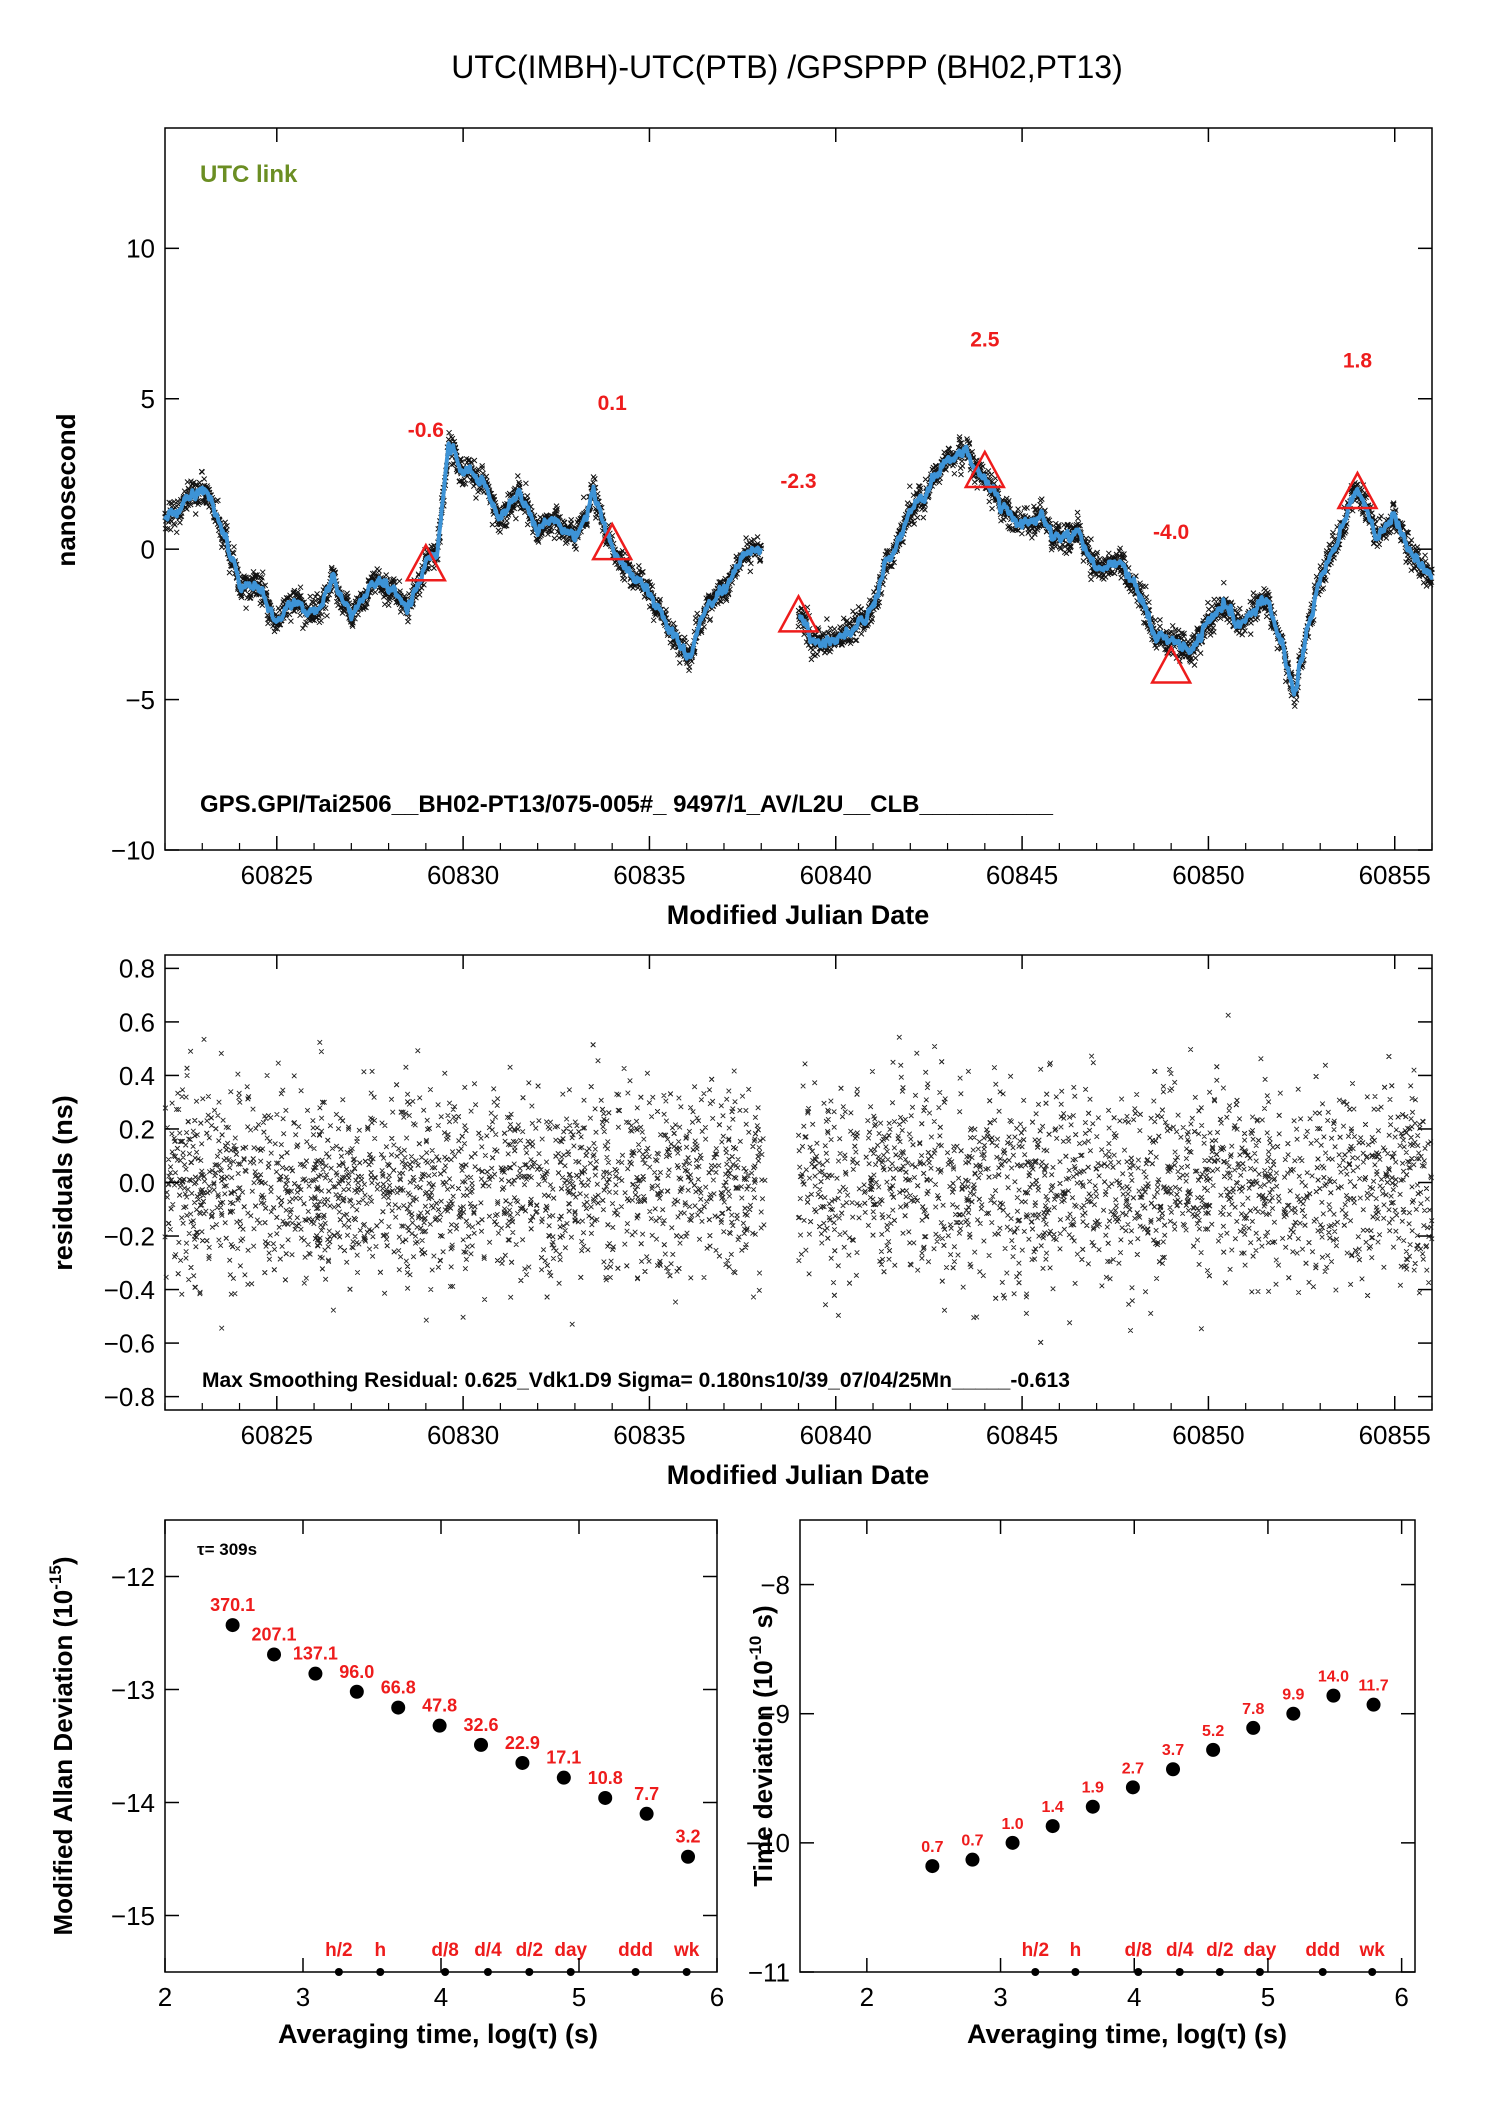  What do you see at coordinates (426, 430) in the screenshot?
I see `marker-value-label: -0.6` at bounding box center [426, 430].